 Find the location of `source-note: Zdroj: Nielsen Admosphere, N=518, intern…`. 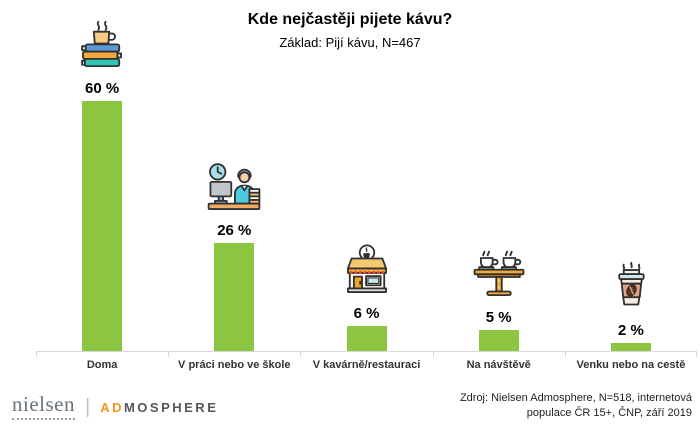

source-note: Zdroj: Nielsen Admosphere, N=518, intern… is located at coordinates (576, 406).